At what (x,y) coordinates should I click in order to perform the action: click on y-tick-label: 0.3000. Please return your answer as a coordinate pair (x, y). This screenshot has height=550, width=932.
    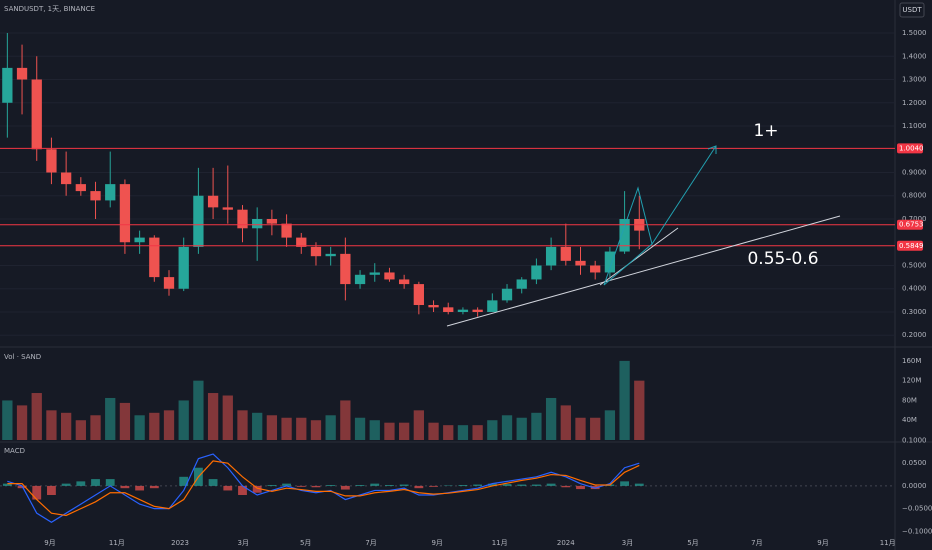
    Looking at the image, I should click on (914, 312).